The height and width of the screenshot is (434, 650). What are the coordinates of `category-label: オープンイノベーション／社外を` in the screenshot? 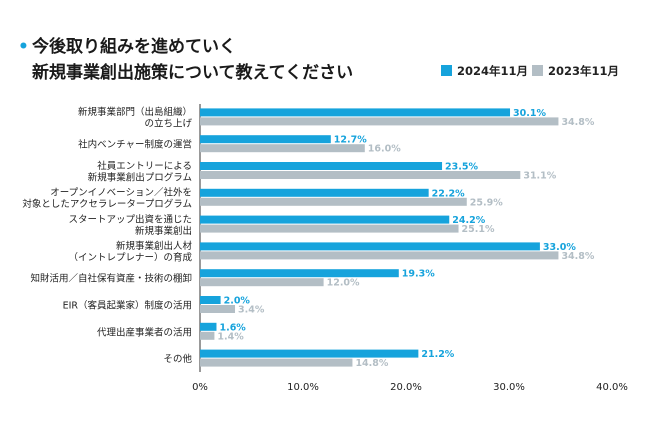 It's located at (121, 193).